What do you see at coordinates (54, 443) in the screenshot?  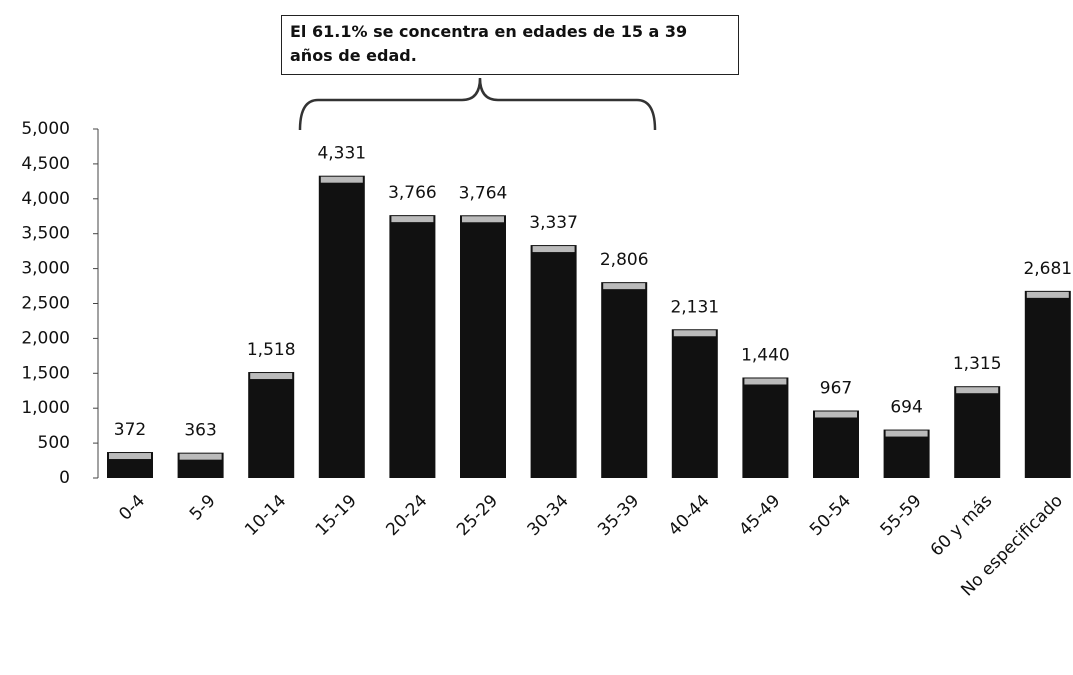 I see `y-tick-label: 500` at bounding box center [54, 443].